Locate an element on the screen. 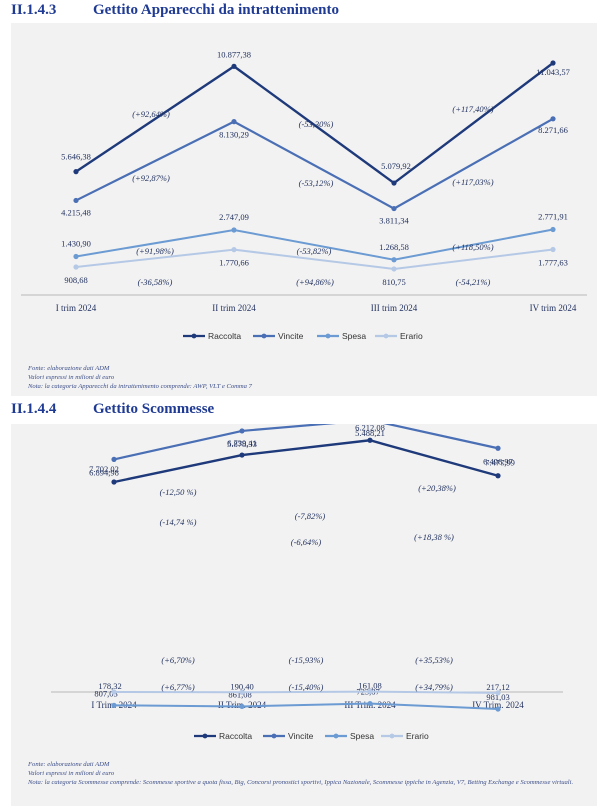 The width and height of the screenshot is (615, 811). data-label: 3.811,34 is located at coordinates (394, 221).